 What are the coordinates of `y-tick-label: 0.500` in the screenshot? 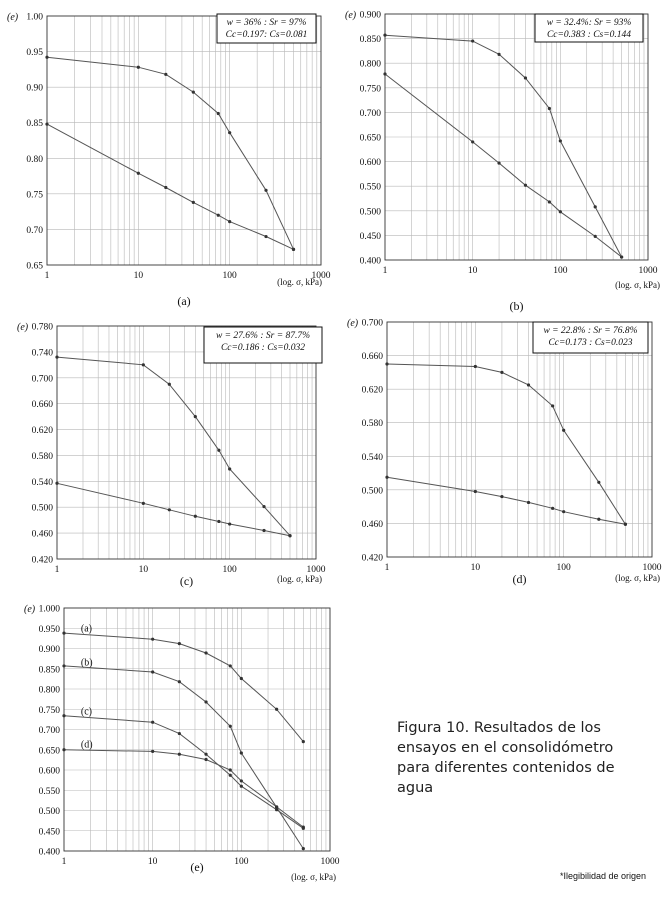 It's located at (371, 212).